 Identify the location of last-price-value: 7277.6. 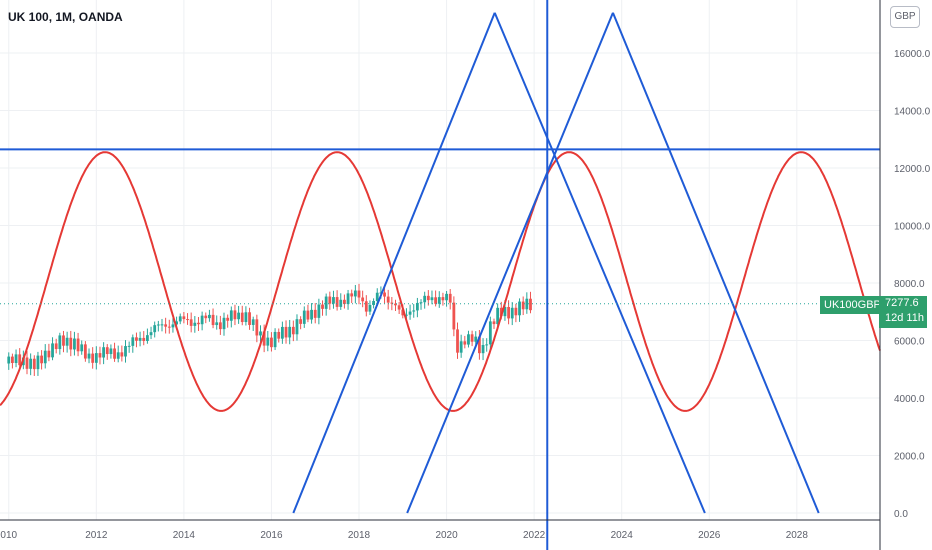
(902, 303).